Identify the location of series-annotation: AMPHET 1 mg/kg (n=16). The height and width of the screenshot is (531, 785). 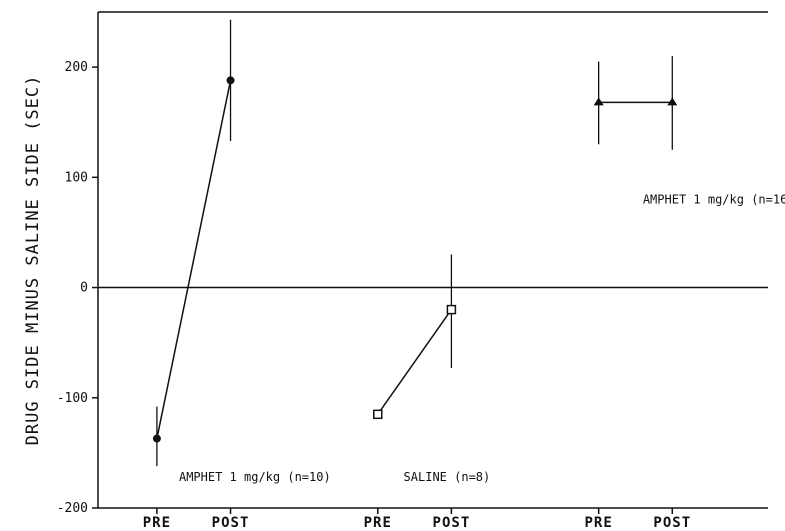
(714, 199).